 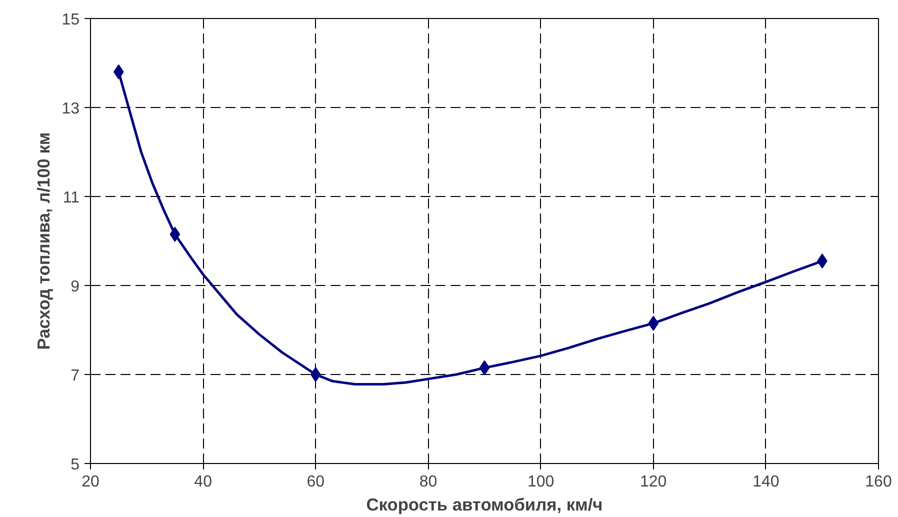 What do you see at coordinates (203, 482) in the screenshot?
I see `x-tick-label: 40` at bounding box center [203, 482].